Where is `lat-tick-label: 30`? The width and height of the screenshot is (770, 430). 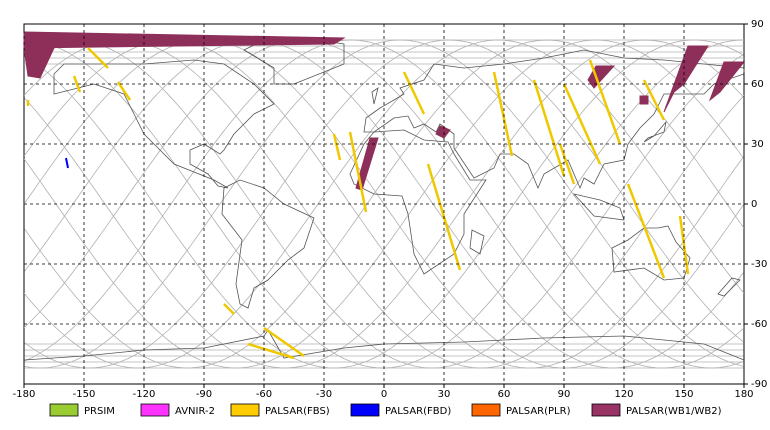
lat-tick-label: 30 is located at coordinates (757, 144).